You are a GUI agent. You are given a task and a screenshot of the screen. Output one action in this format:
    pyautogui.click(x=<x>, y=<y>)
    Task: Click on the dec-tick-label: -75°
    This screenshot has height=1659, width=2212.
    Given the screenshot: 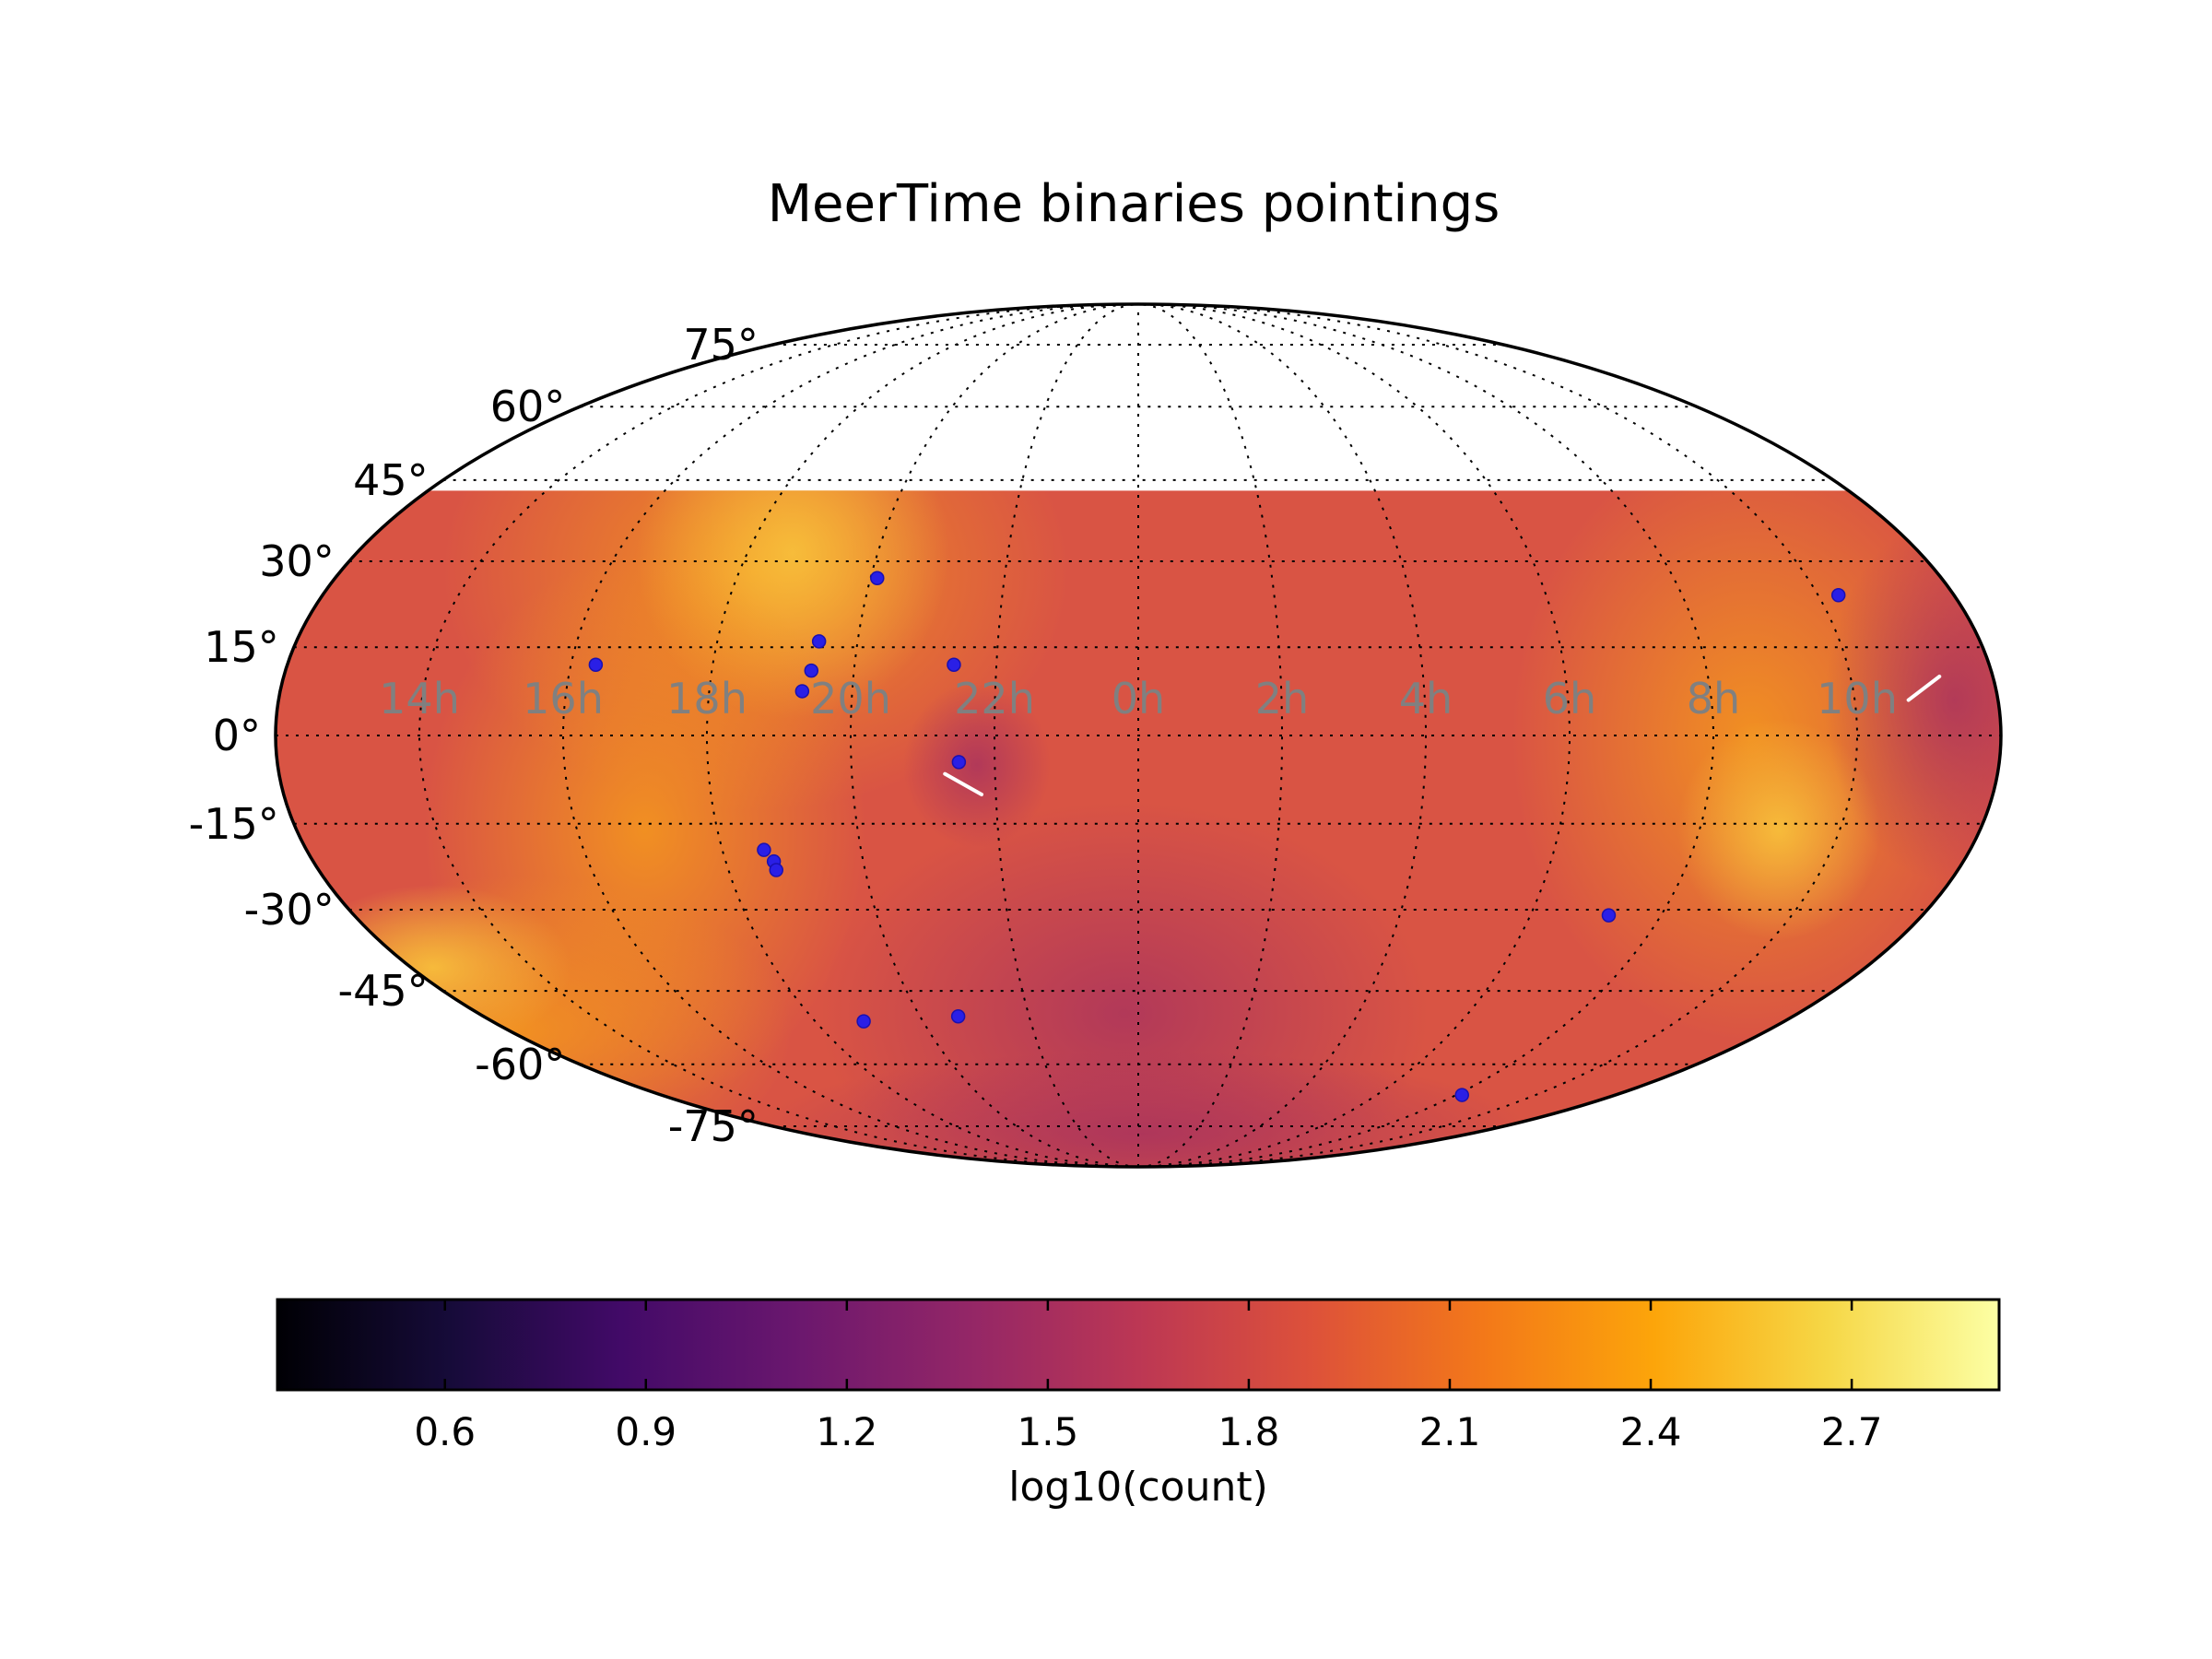 What is the action you would take?
    pyautogui.click(x=713, y=1126)
    